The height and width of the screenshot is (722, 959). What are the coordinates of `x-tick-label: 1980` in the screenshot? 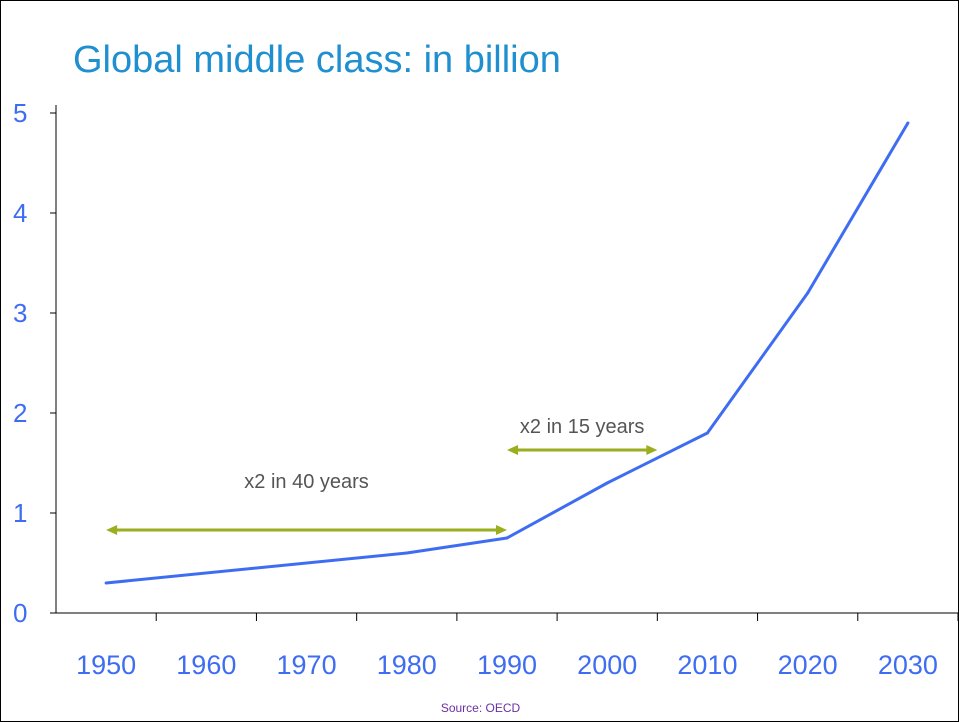 It's located at (407, 665).